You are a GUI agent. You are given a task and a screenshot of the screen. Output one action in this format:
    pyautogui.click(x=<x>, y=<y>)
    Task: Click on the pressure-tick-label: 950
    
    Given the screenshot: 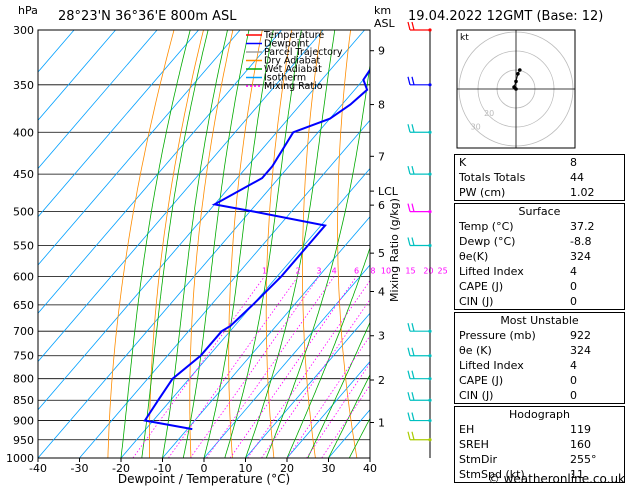 What is the action you would take?
    pyautogui.click(x=23, y=440)
    